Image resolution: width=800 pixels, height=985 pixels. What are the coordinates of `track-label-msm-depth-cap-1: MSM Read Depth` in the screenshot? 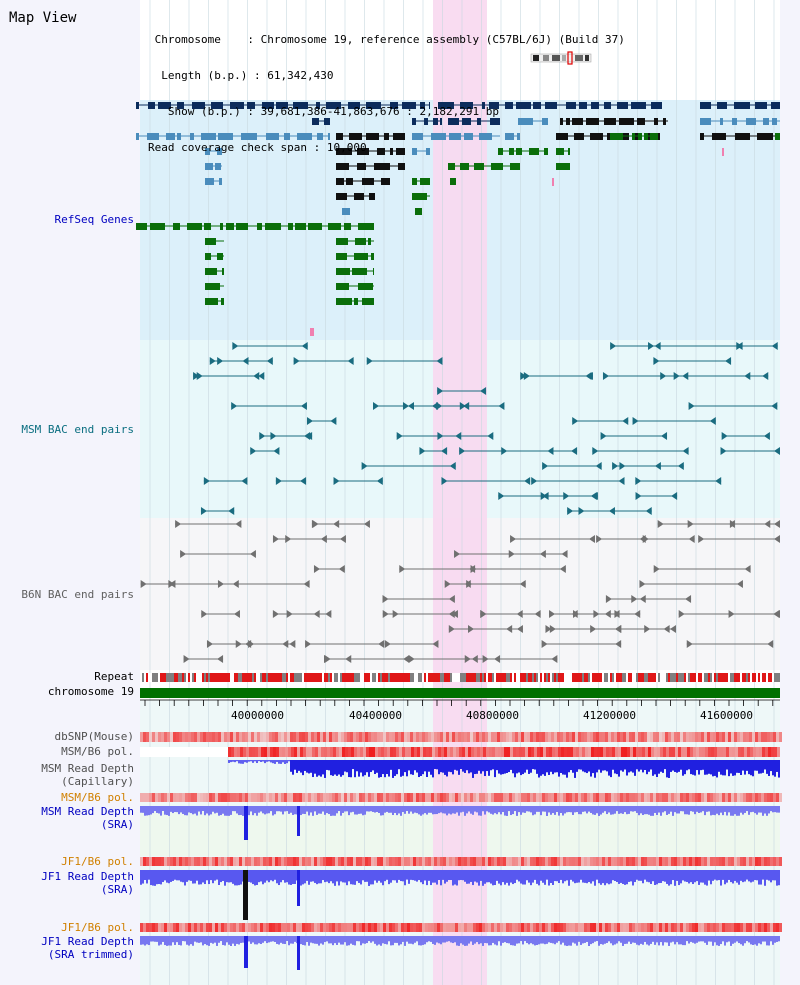 It's located at (87, 768).